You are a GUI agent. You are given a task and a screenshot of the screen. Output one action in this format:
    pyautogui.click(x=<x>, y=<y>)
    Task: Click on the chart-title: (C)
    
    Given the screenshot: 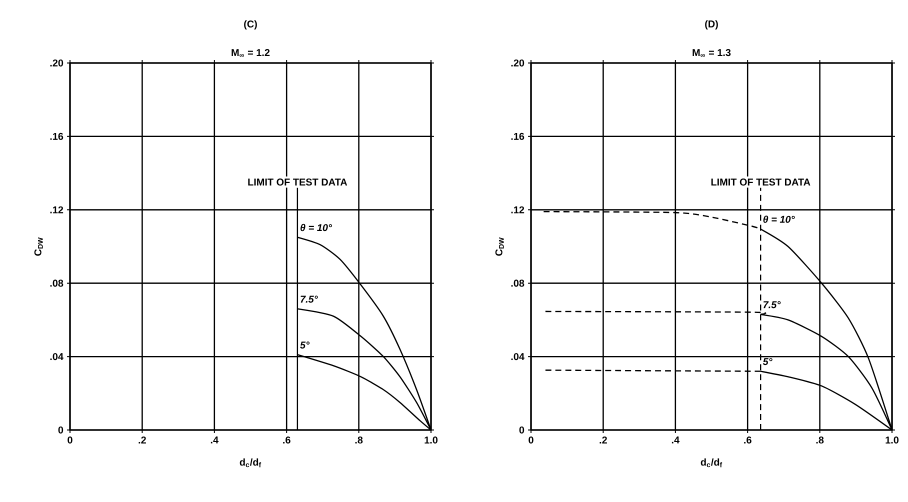 What is the action you would take?
    pyautogui.click(x=250, y=25)
    